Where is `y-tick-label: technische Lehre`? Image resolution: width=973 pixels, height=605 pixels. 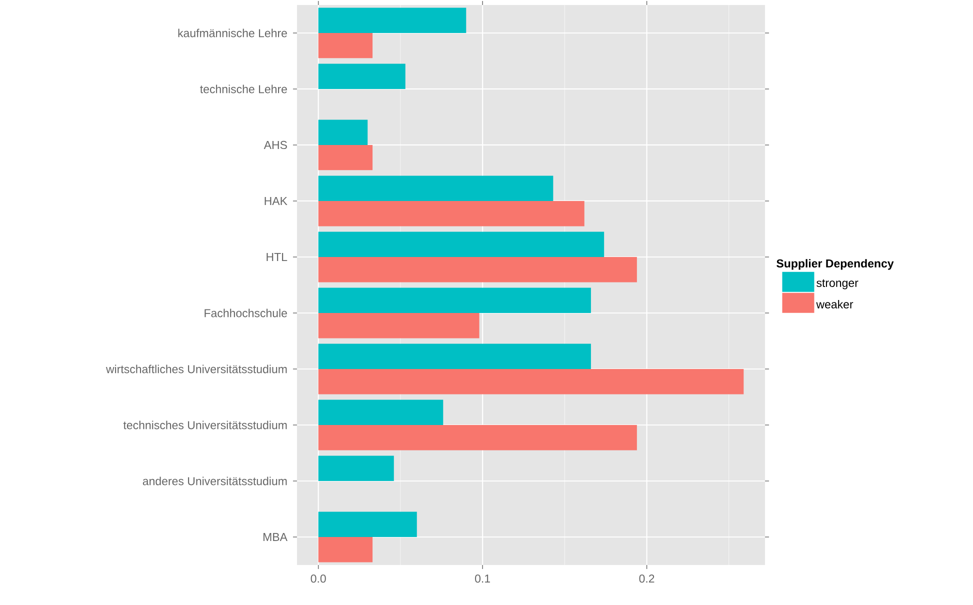 y-tick-label: technische Lehre is located at coordinates (243, 89).